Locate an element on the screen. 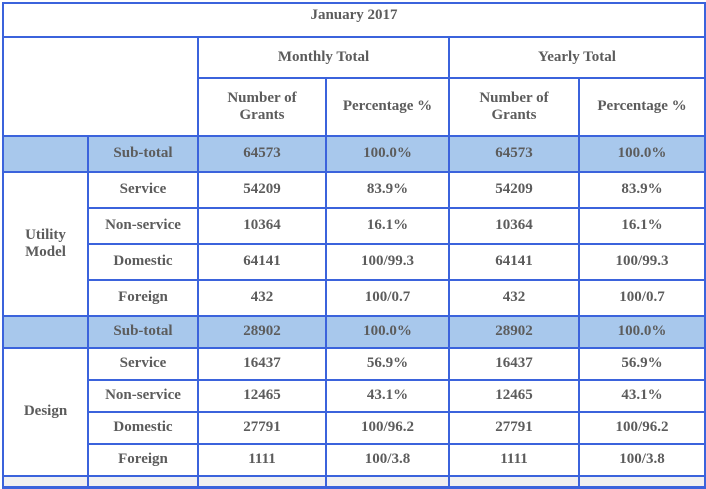 Image resolution: width=706 pixels, height=489 pixels. cell-yearly-grants: 27791 is located at coordinates (514, 428).